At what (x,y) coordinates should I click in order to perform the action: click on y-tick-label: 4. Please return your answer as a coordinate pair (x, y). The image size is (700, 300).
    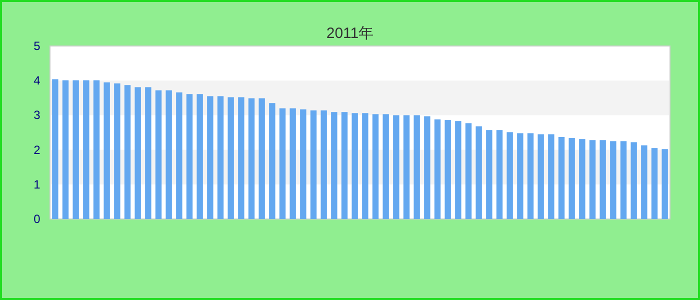
    Looking at the image, I should click on (37, 81).